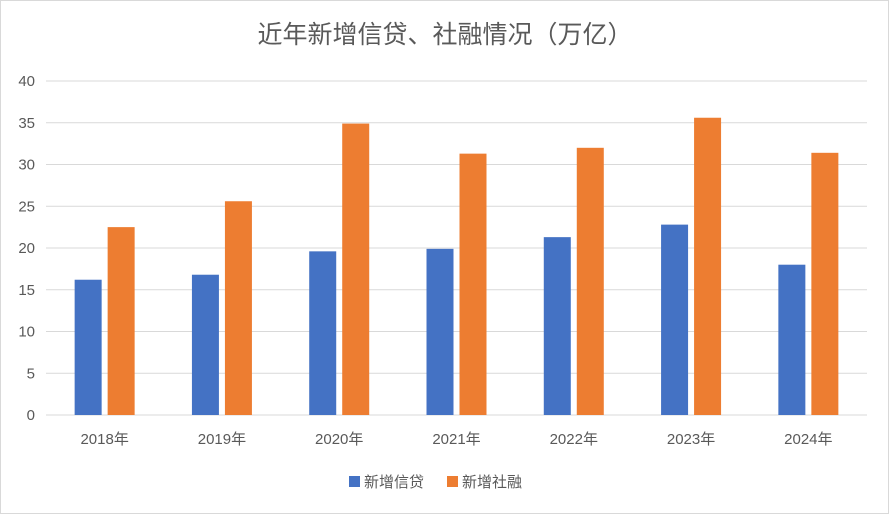  Describe the element at coordinates (26, 165) in the screenshot. I see `y-tick-label: 30` at that location.